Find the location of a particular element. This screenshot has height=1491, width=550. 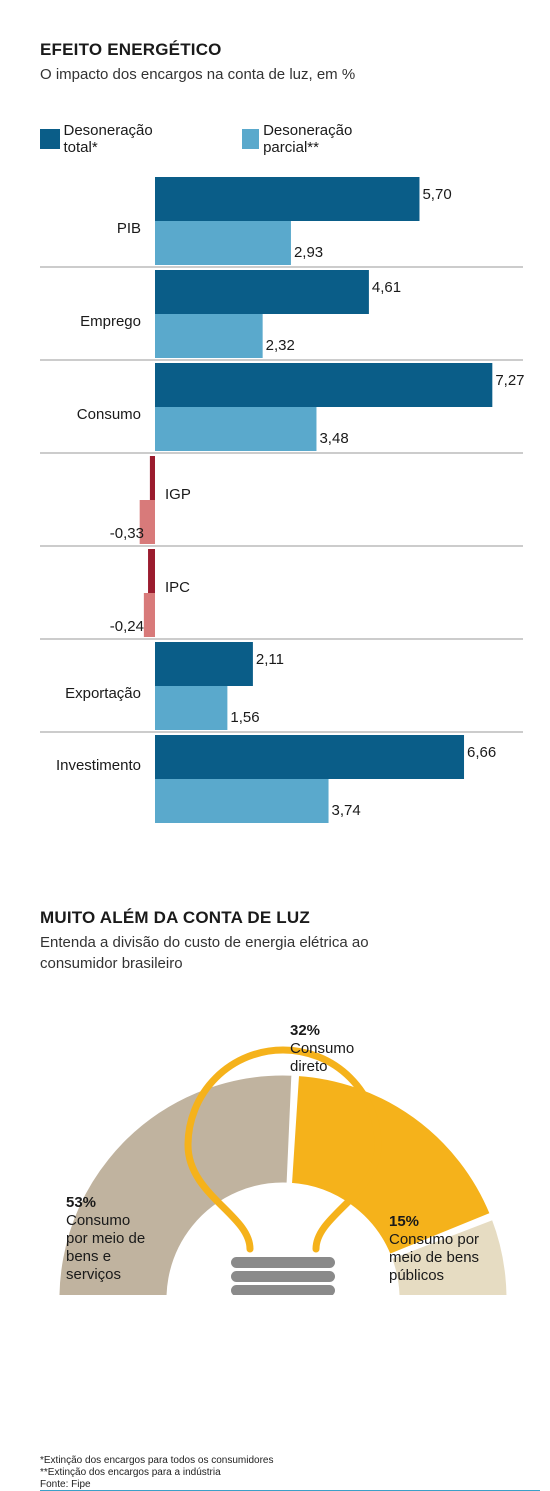

pie-label-direct-line1: Consumo is located at coordinates (322, 1048).